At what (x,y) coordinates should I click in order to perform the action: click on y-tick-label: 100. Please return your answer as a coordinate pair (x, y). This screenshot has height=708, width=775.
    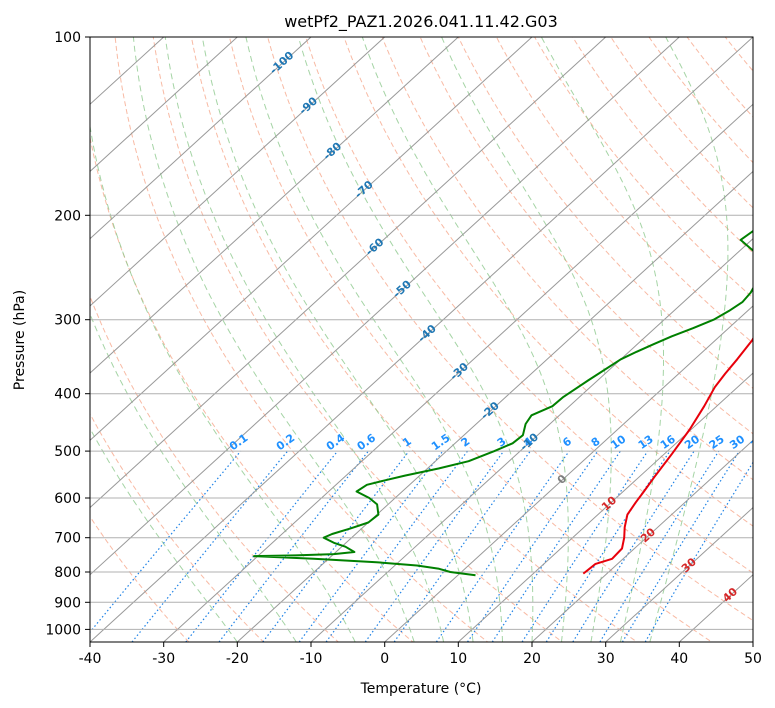
    Looking at the image, I should click on (67, 38).